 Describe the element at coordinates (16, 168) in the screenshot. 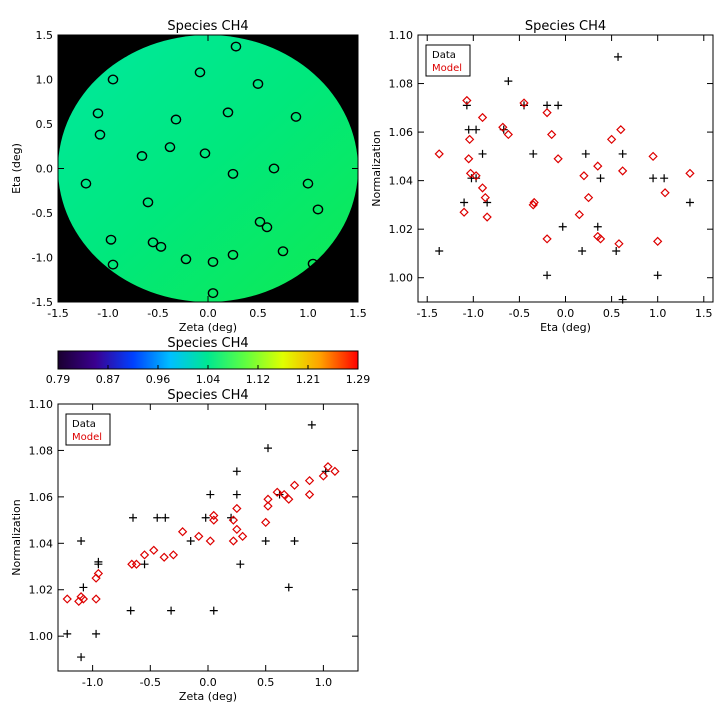

I see `map-y-axis-label: Eta (deg)` at that location.